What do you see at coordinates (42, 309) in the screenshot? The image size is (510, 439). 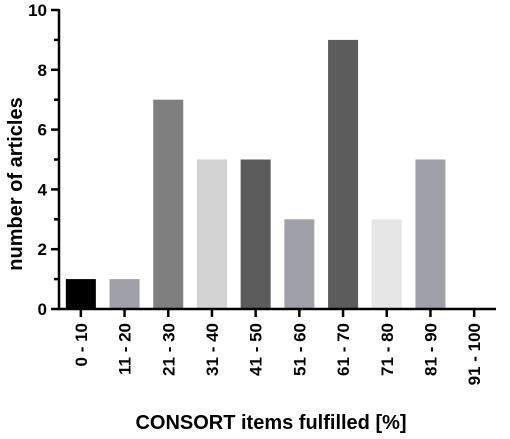 I see `y-tick-label: 0` at bounding box center [42, 309].